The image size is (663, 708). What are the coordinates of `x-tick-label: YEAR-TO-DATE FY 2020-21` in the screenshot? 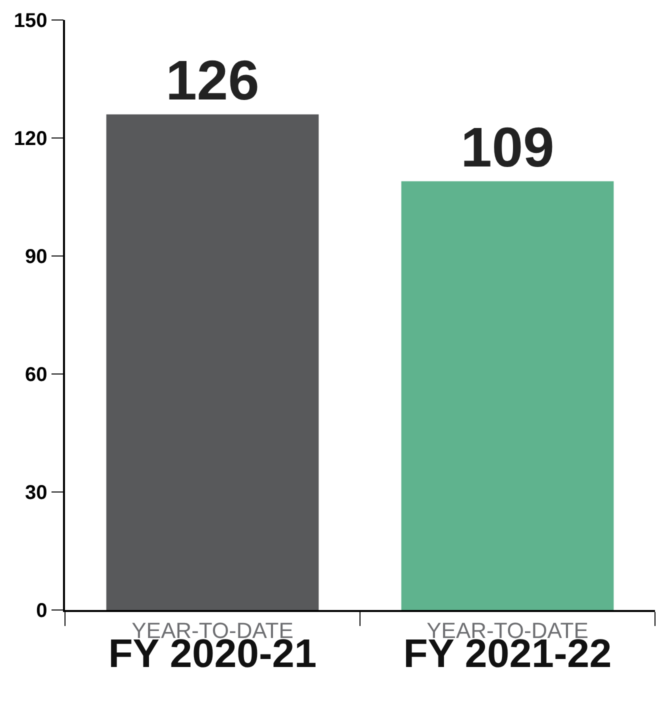 It's located at (212, 647).